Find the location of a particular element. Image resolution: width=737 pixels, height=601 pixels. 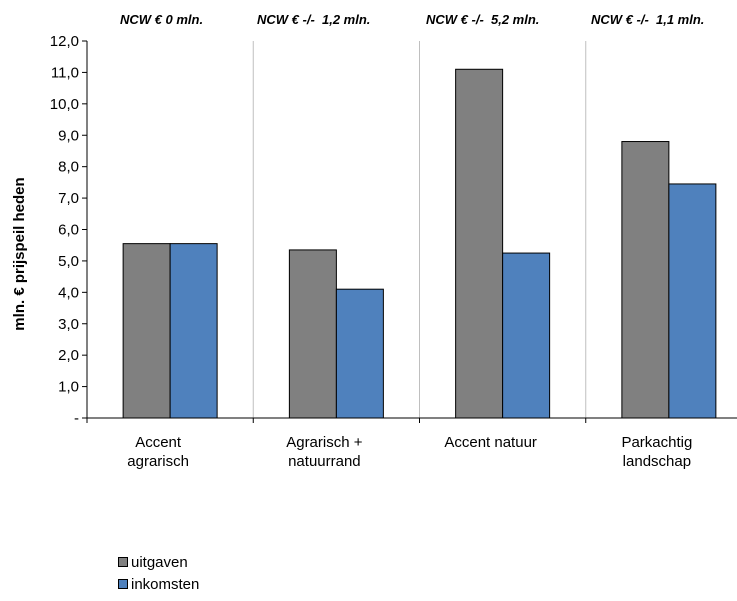

ncw-annotation: NCW € 0 mln. is located at coordinates (161, 19).